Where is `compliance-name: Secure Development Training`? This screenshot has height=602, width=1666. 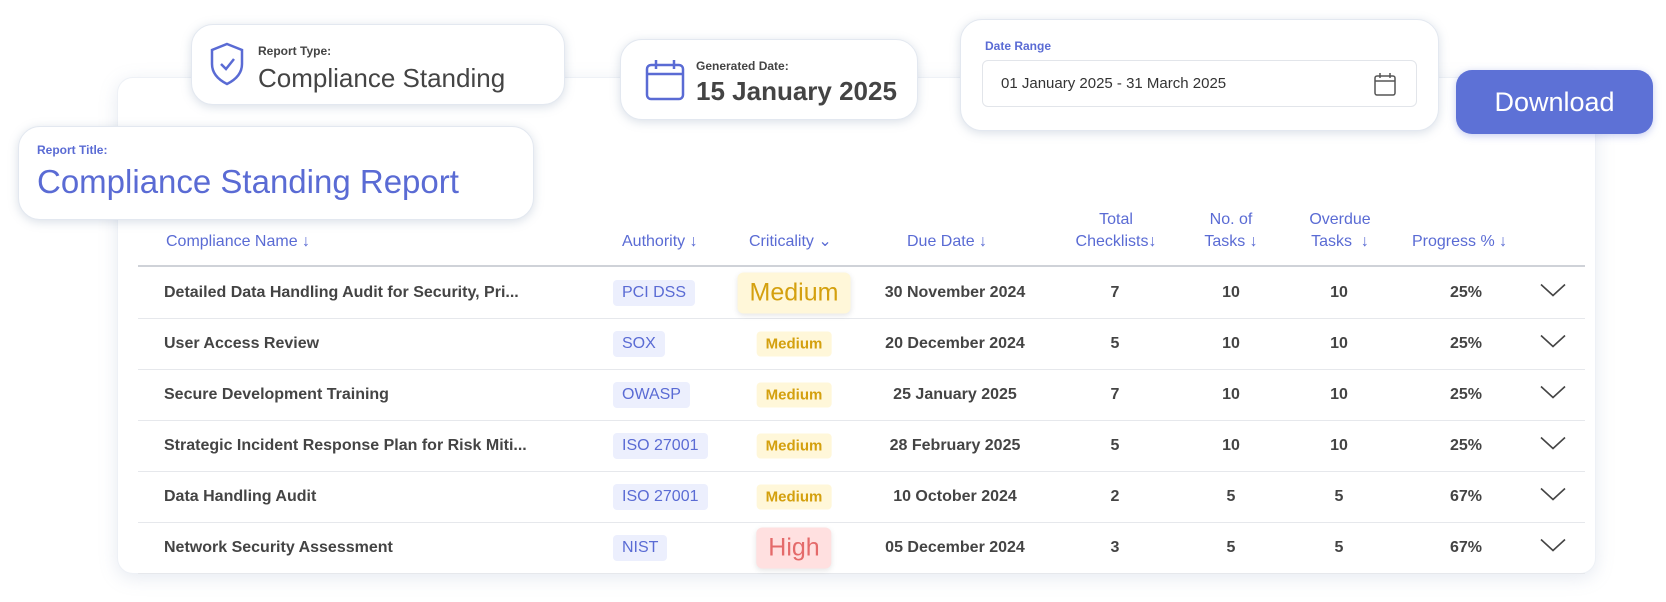
compliance-name: Secure Development Training is located at coordinates (276, 394).